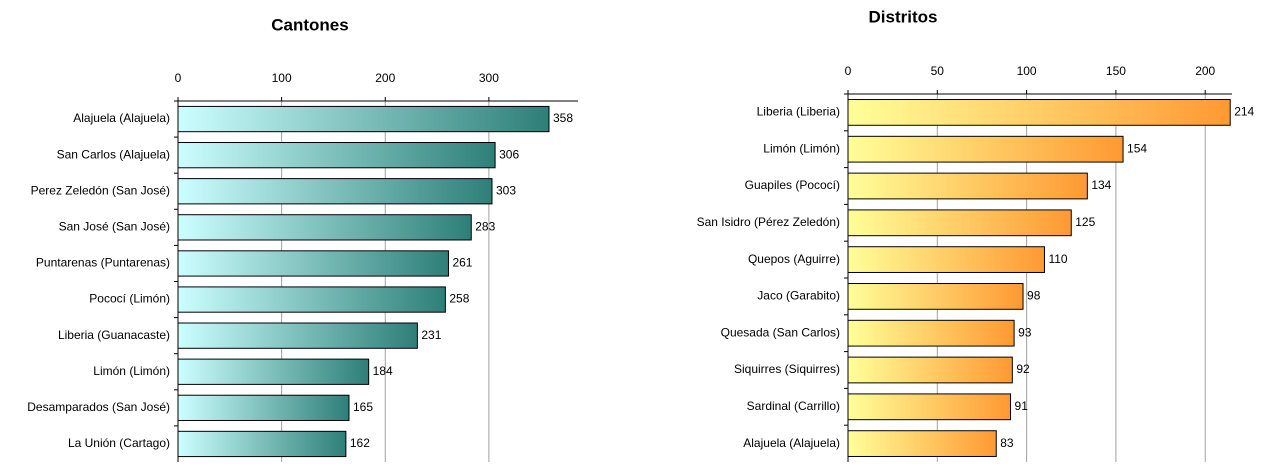 The height and width of the screenshot is (464, 1267). What do you see at coordinates (780, 332) in the screenshot?
I see `y-tick-label: Quesada (San Carlos)` at bounding box center [780, 332].